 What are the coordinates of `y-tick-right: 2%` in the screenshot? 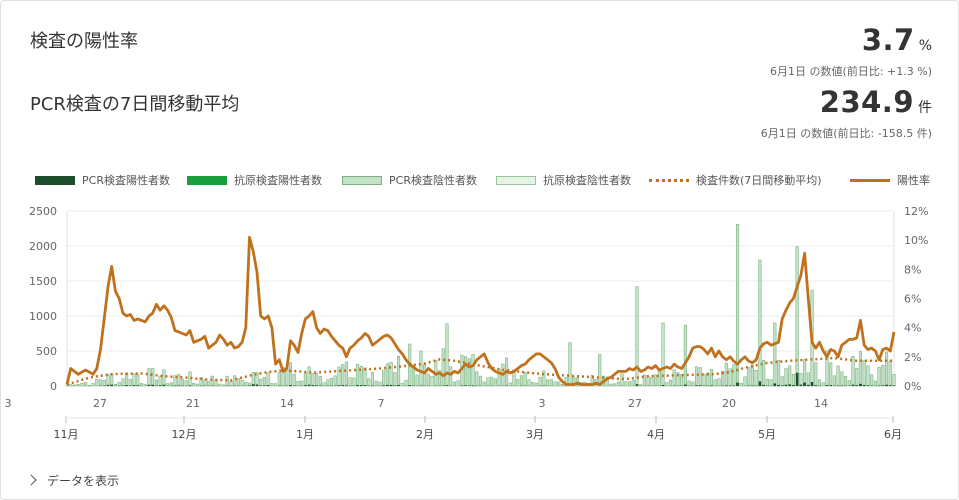 It's located at (912, 357).